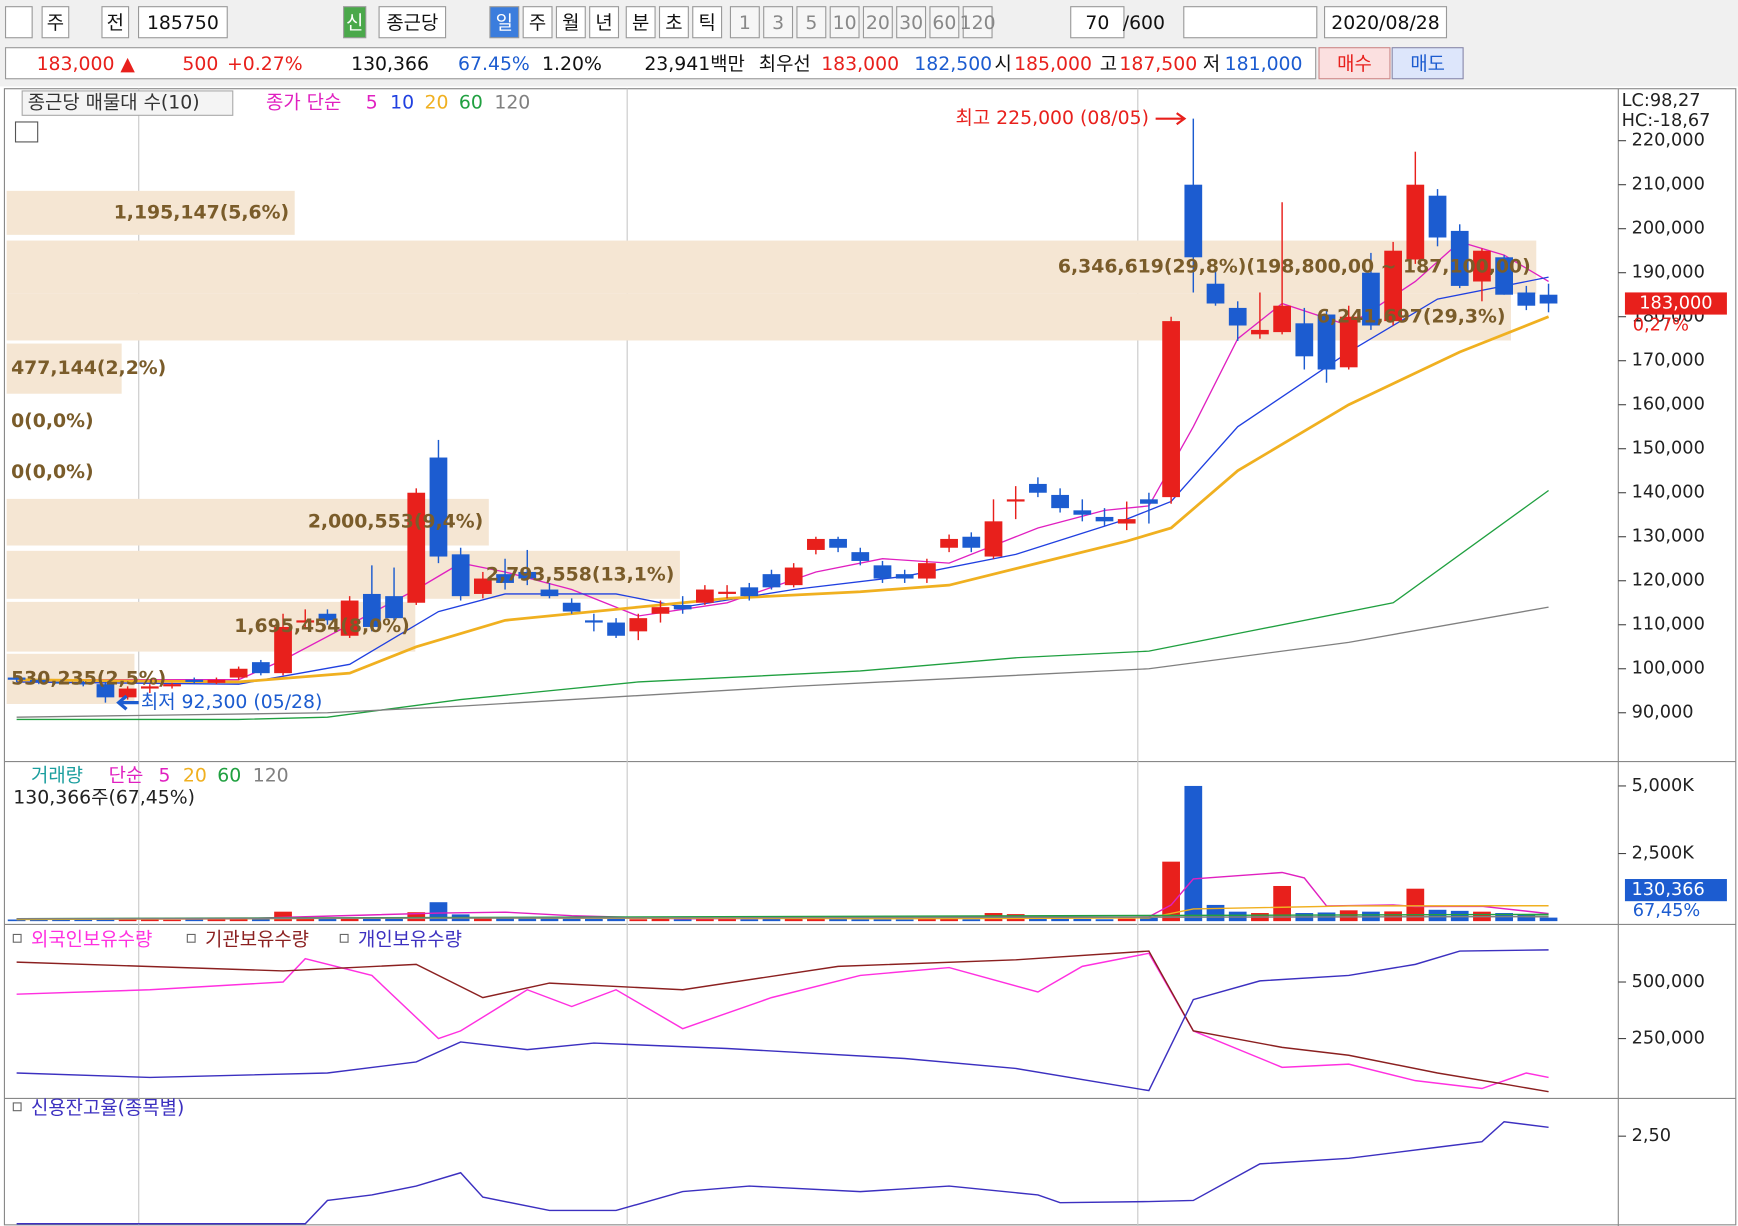  I want to click on toolbar-label: 초, so click(673, 23).